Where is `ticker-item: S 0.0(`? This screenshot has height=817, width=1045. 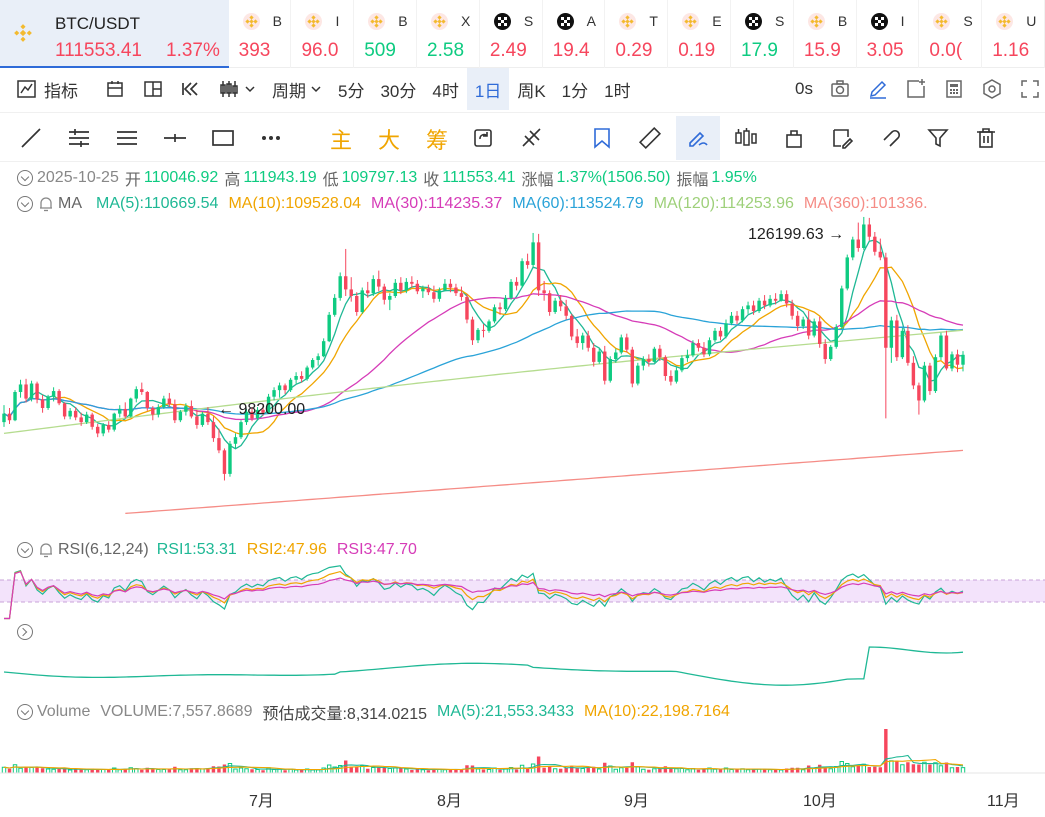
ticker-item: S 0.0( is located at coordinates (951, 34).